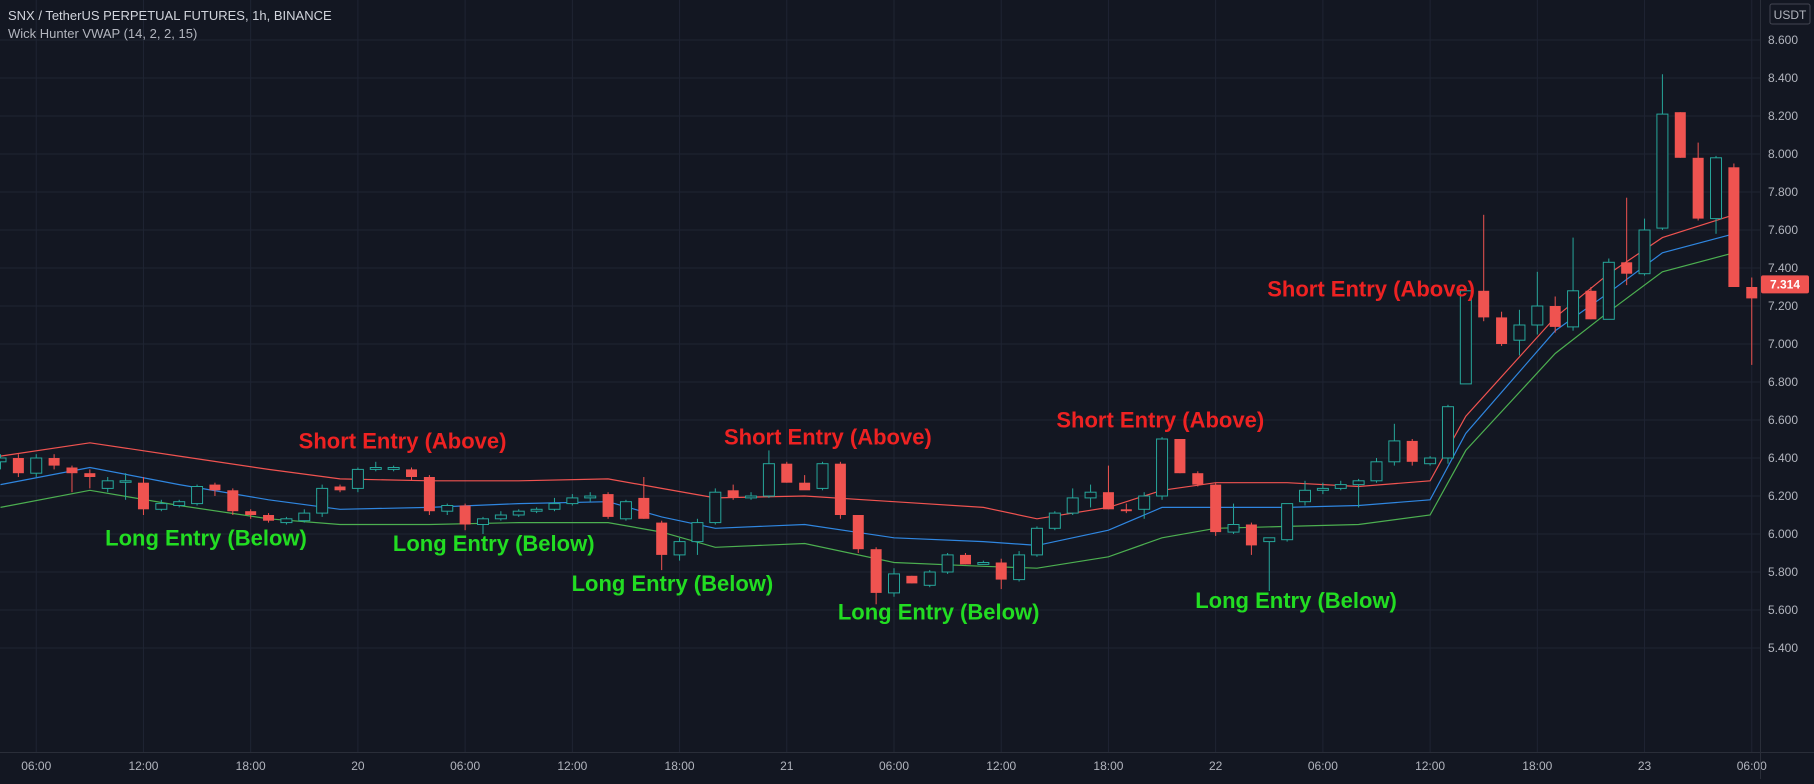 This screenshot has width=1814, height=784. I want to click on last-price-label: 7.314, so click(1785, 284).